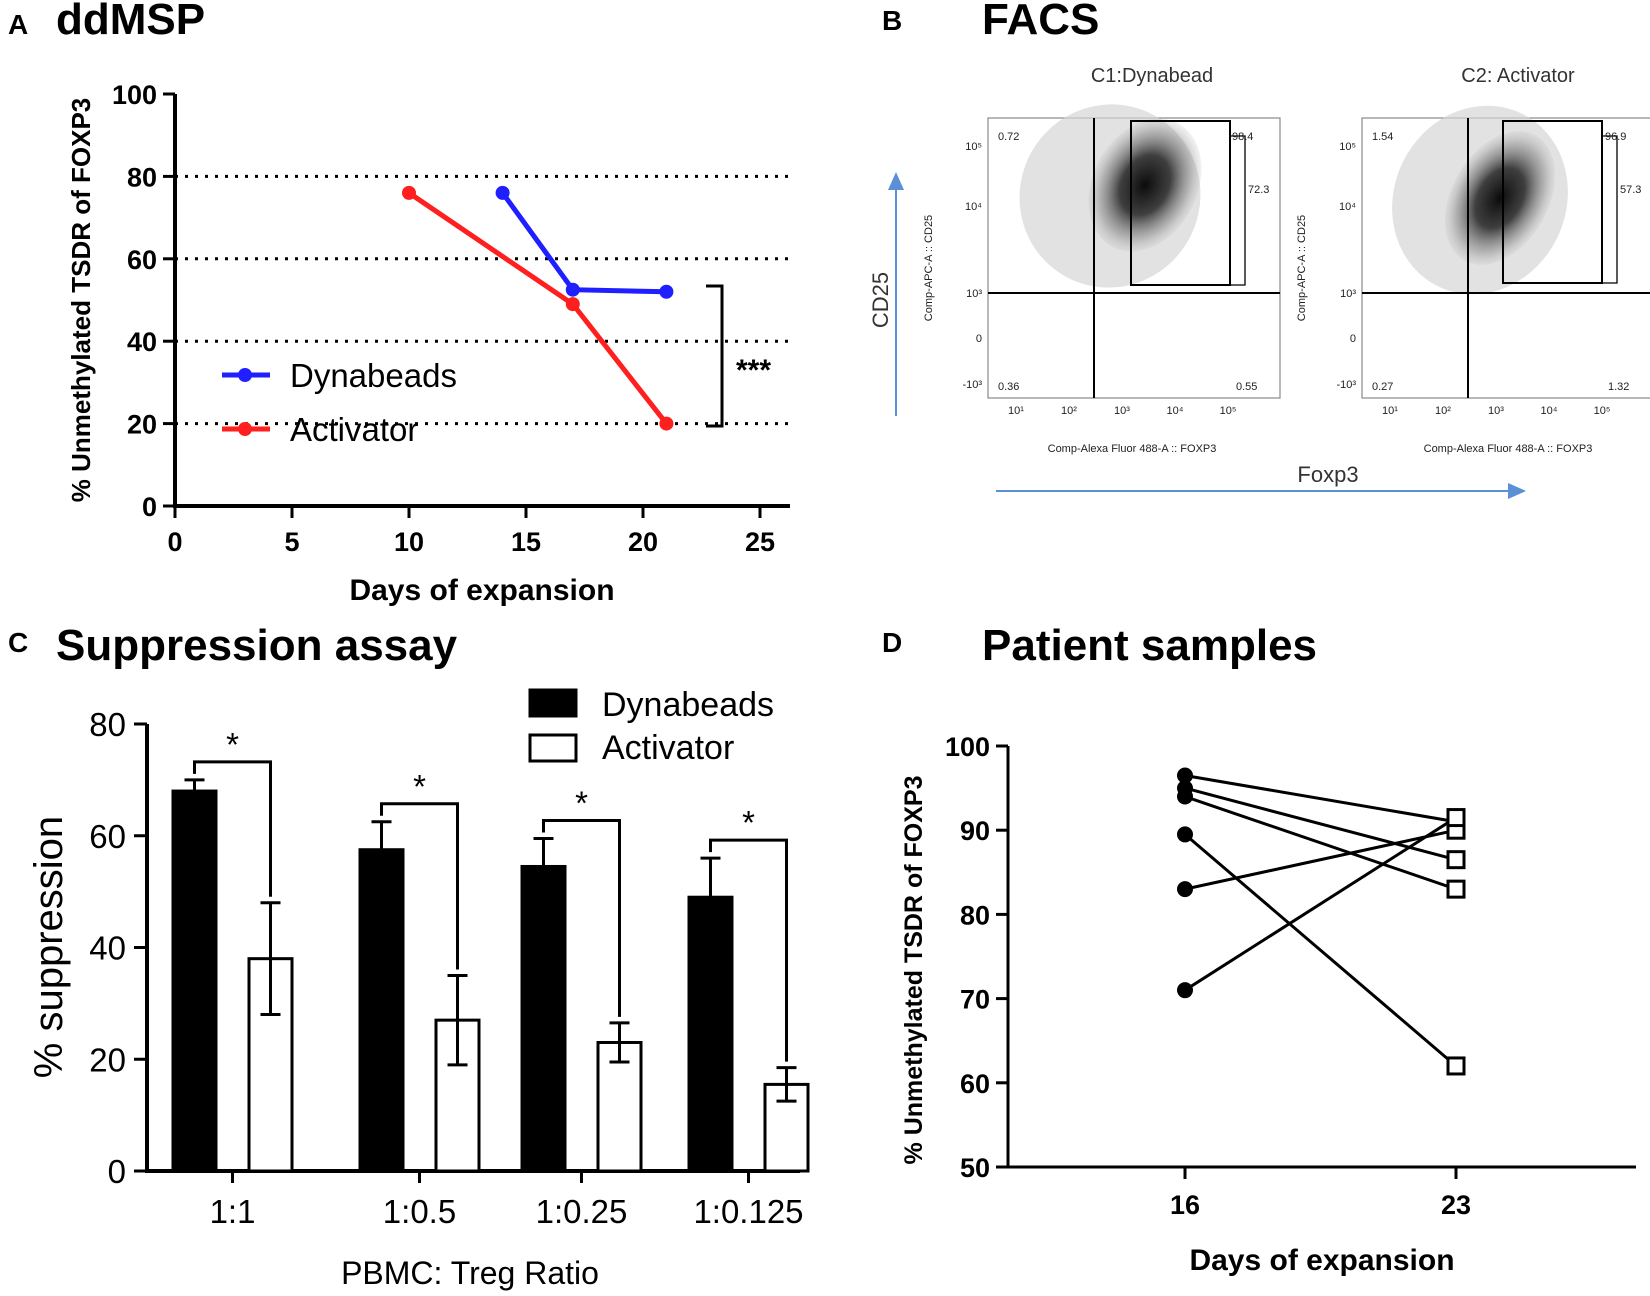  Describe the element at coordinates (688, 705) in the screenshot. I see `c-legend-dynabeads-label: Dynabeads` at that location.